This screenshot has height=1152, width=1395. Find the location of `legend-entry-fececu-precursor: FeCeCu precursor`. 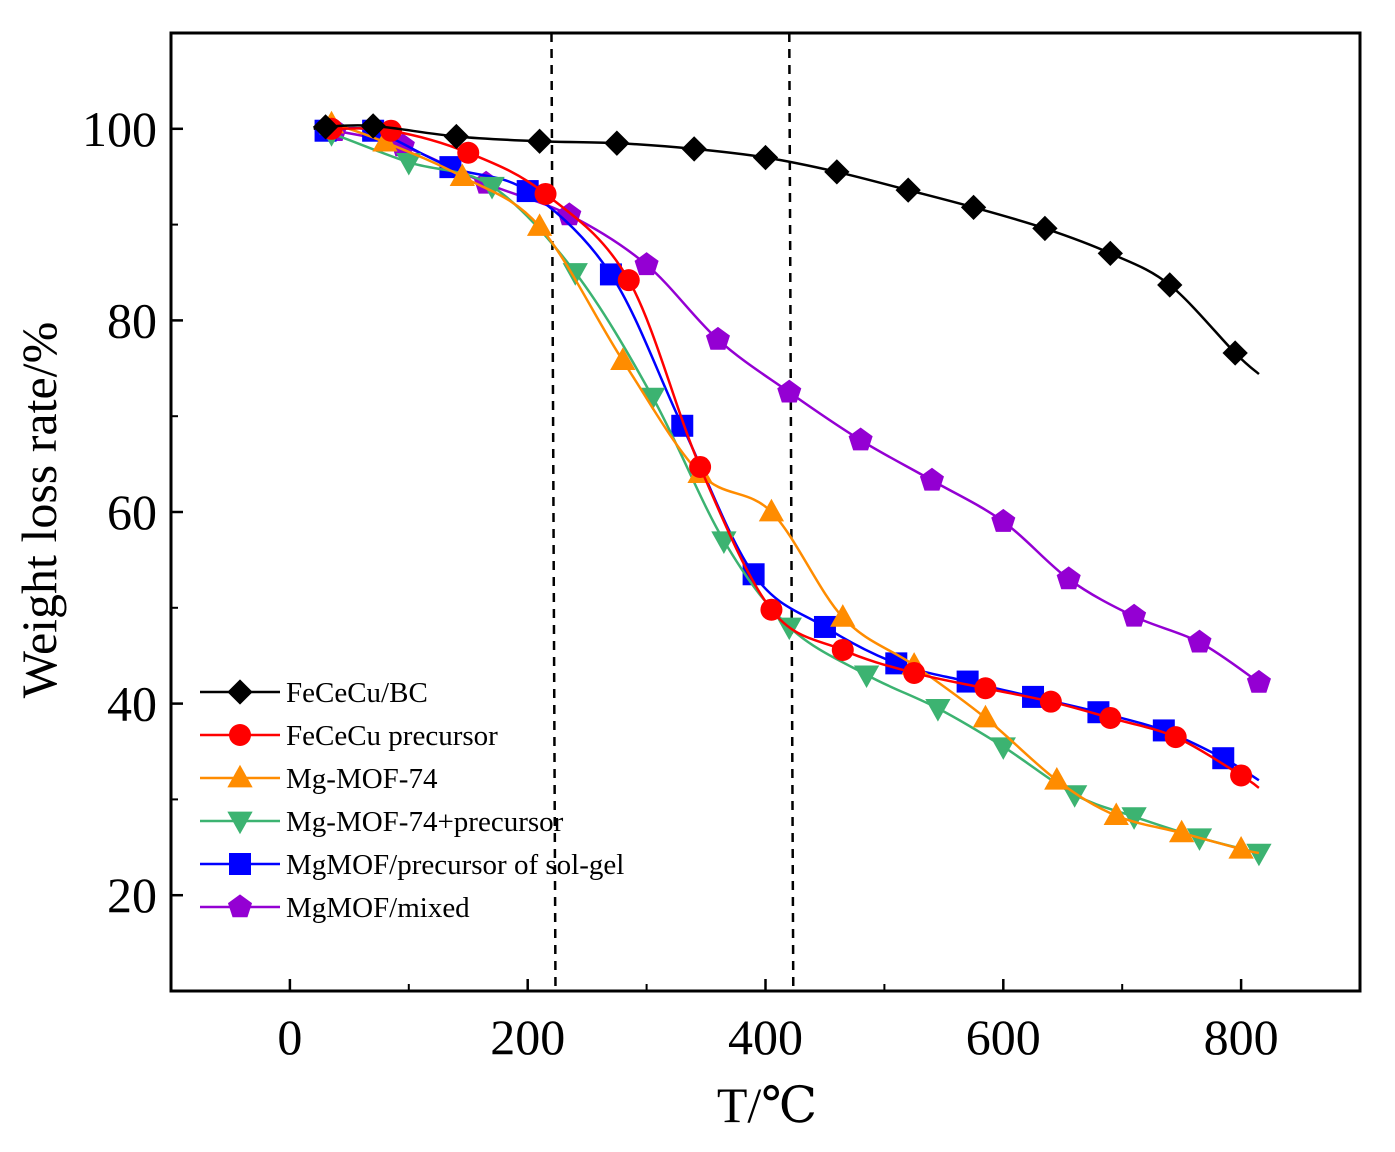

legend-entry-fececu-precursor: FeCeCu precursor is located at coordinates (349, 736).